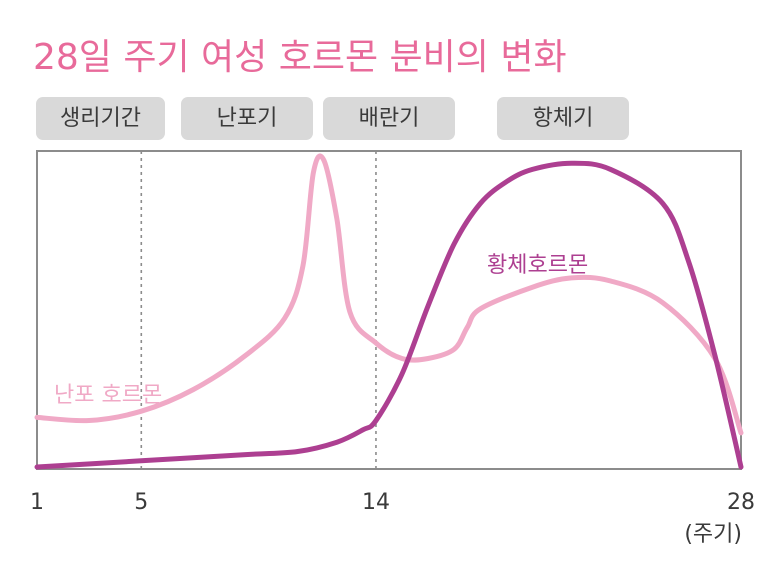 This screenshot has height=566, width=767. What do you see at coordinates (37, 502) in the screenshot?
I see `x-tick-label: 1` at bounding box center [37, 502].